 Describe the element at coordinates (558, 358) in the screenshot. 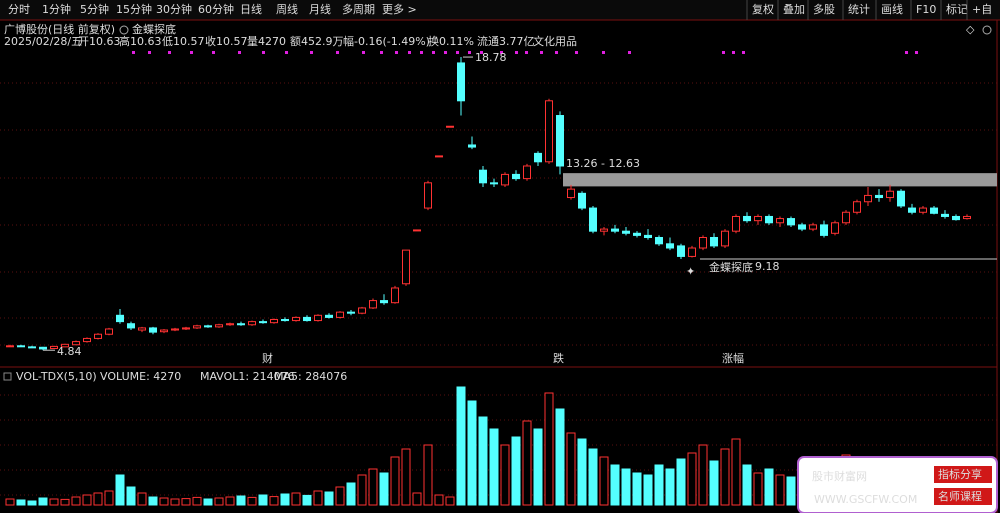

I see `event-tag: 跌` at that location.